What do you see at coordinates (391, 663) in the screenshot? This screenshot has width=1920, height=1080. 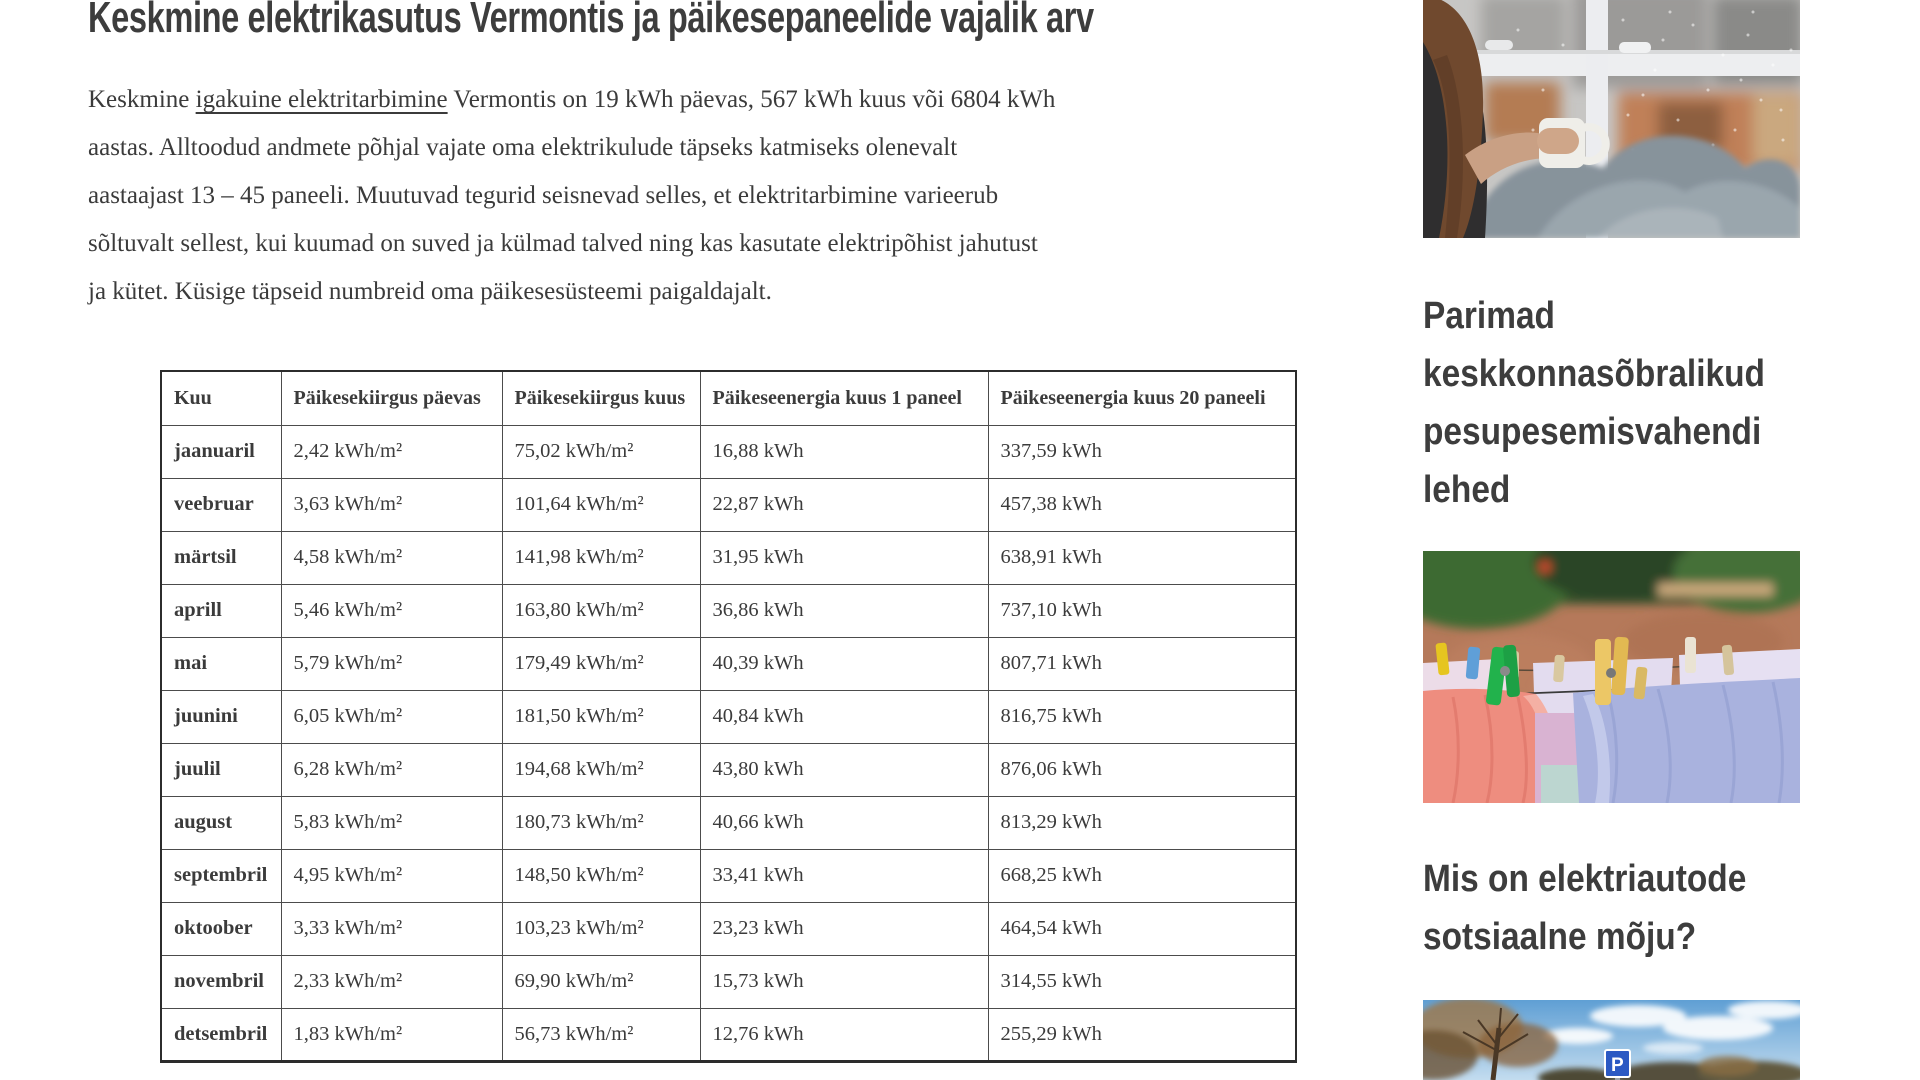 I see `cell-daily: 5,79 kWh/m²` at bounding box center [391, 663].